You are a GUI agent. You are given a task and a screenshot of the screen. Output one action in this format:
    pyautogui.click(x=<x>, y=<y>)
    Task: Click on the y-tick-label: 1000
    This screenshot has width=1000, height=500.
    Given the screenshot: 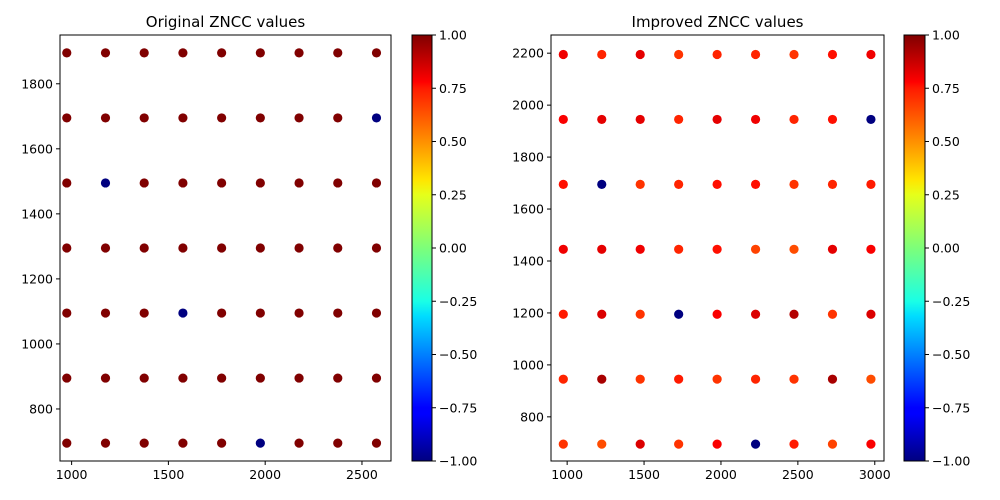 What is the action you would take?
    pyautogui.click(x=37, y=343)
    